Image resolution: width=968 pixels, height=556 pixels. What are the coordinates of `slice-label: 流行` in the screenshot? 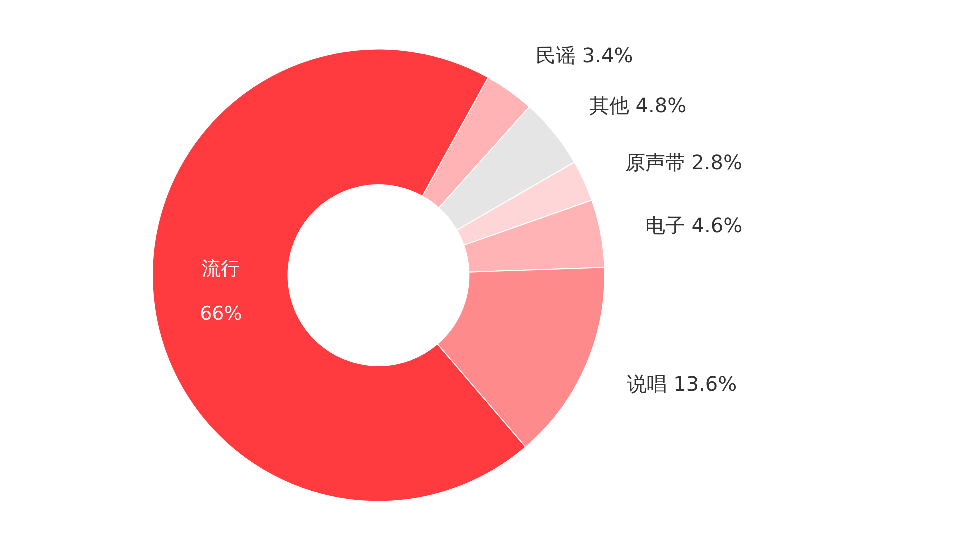 It's located at (221, 269).